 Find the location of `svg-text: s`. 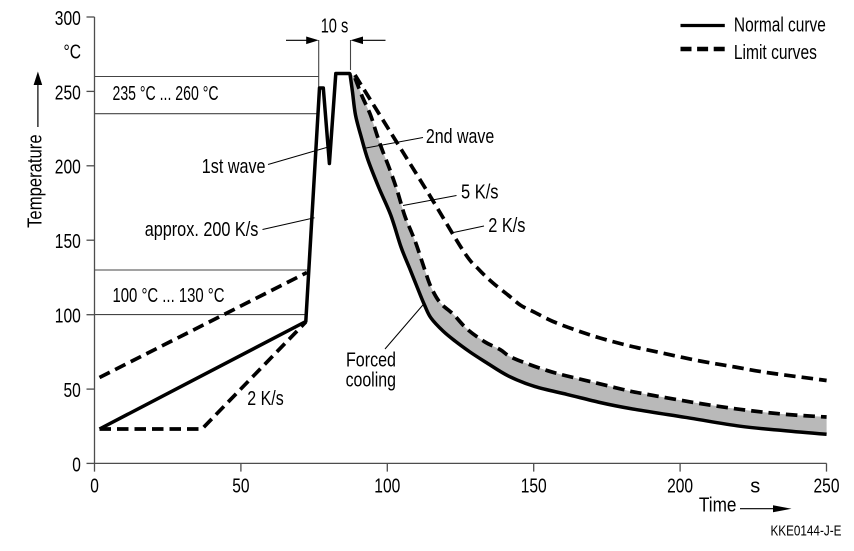

svg-text: s is located at coordinates (755, 485).